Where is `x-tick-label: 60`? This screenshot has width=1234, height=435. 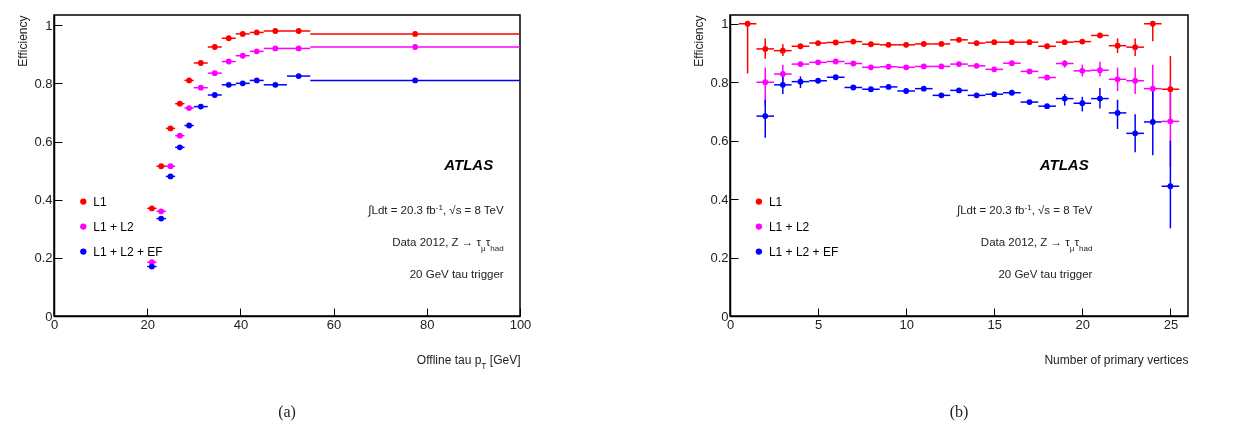 x-tick-label: 60 is located at coordinates (334, 324).